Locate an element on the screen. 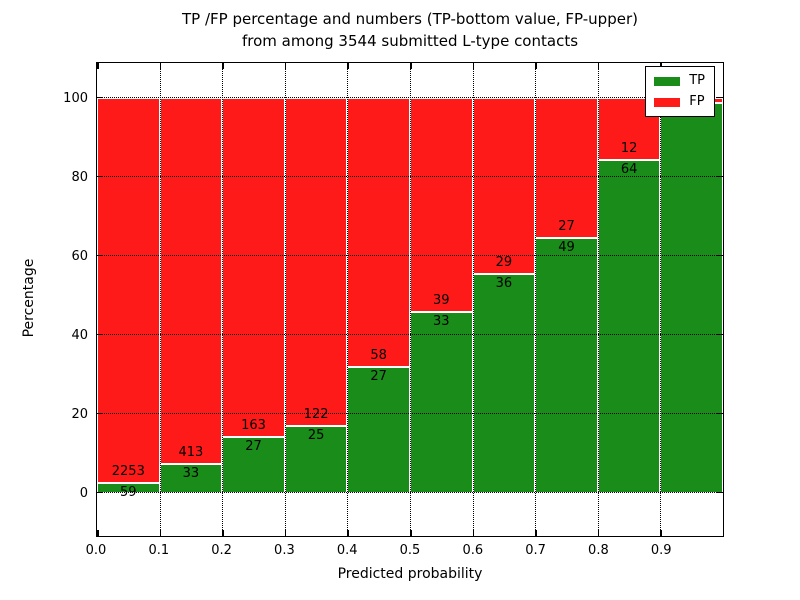 The width and height of the screenshot is (800, 600). gridline-vertical-0.7 is located at coordinates (536, 299).